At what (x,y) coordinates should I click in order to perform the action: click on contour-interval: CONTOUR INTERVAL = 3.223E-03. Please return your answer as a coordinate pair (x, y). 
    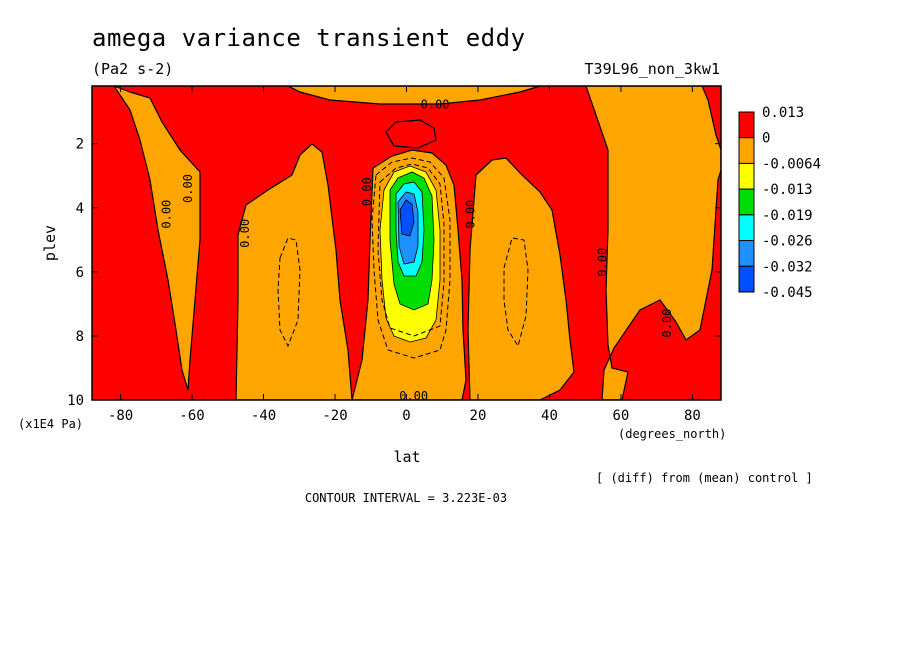
    Looking at the image, I should click on (406, 498).